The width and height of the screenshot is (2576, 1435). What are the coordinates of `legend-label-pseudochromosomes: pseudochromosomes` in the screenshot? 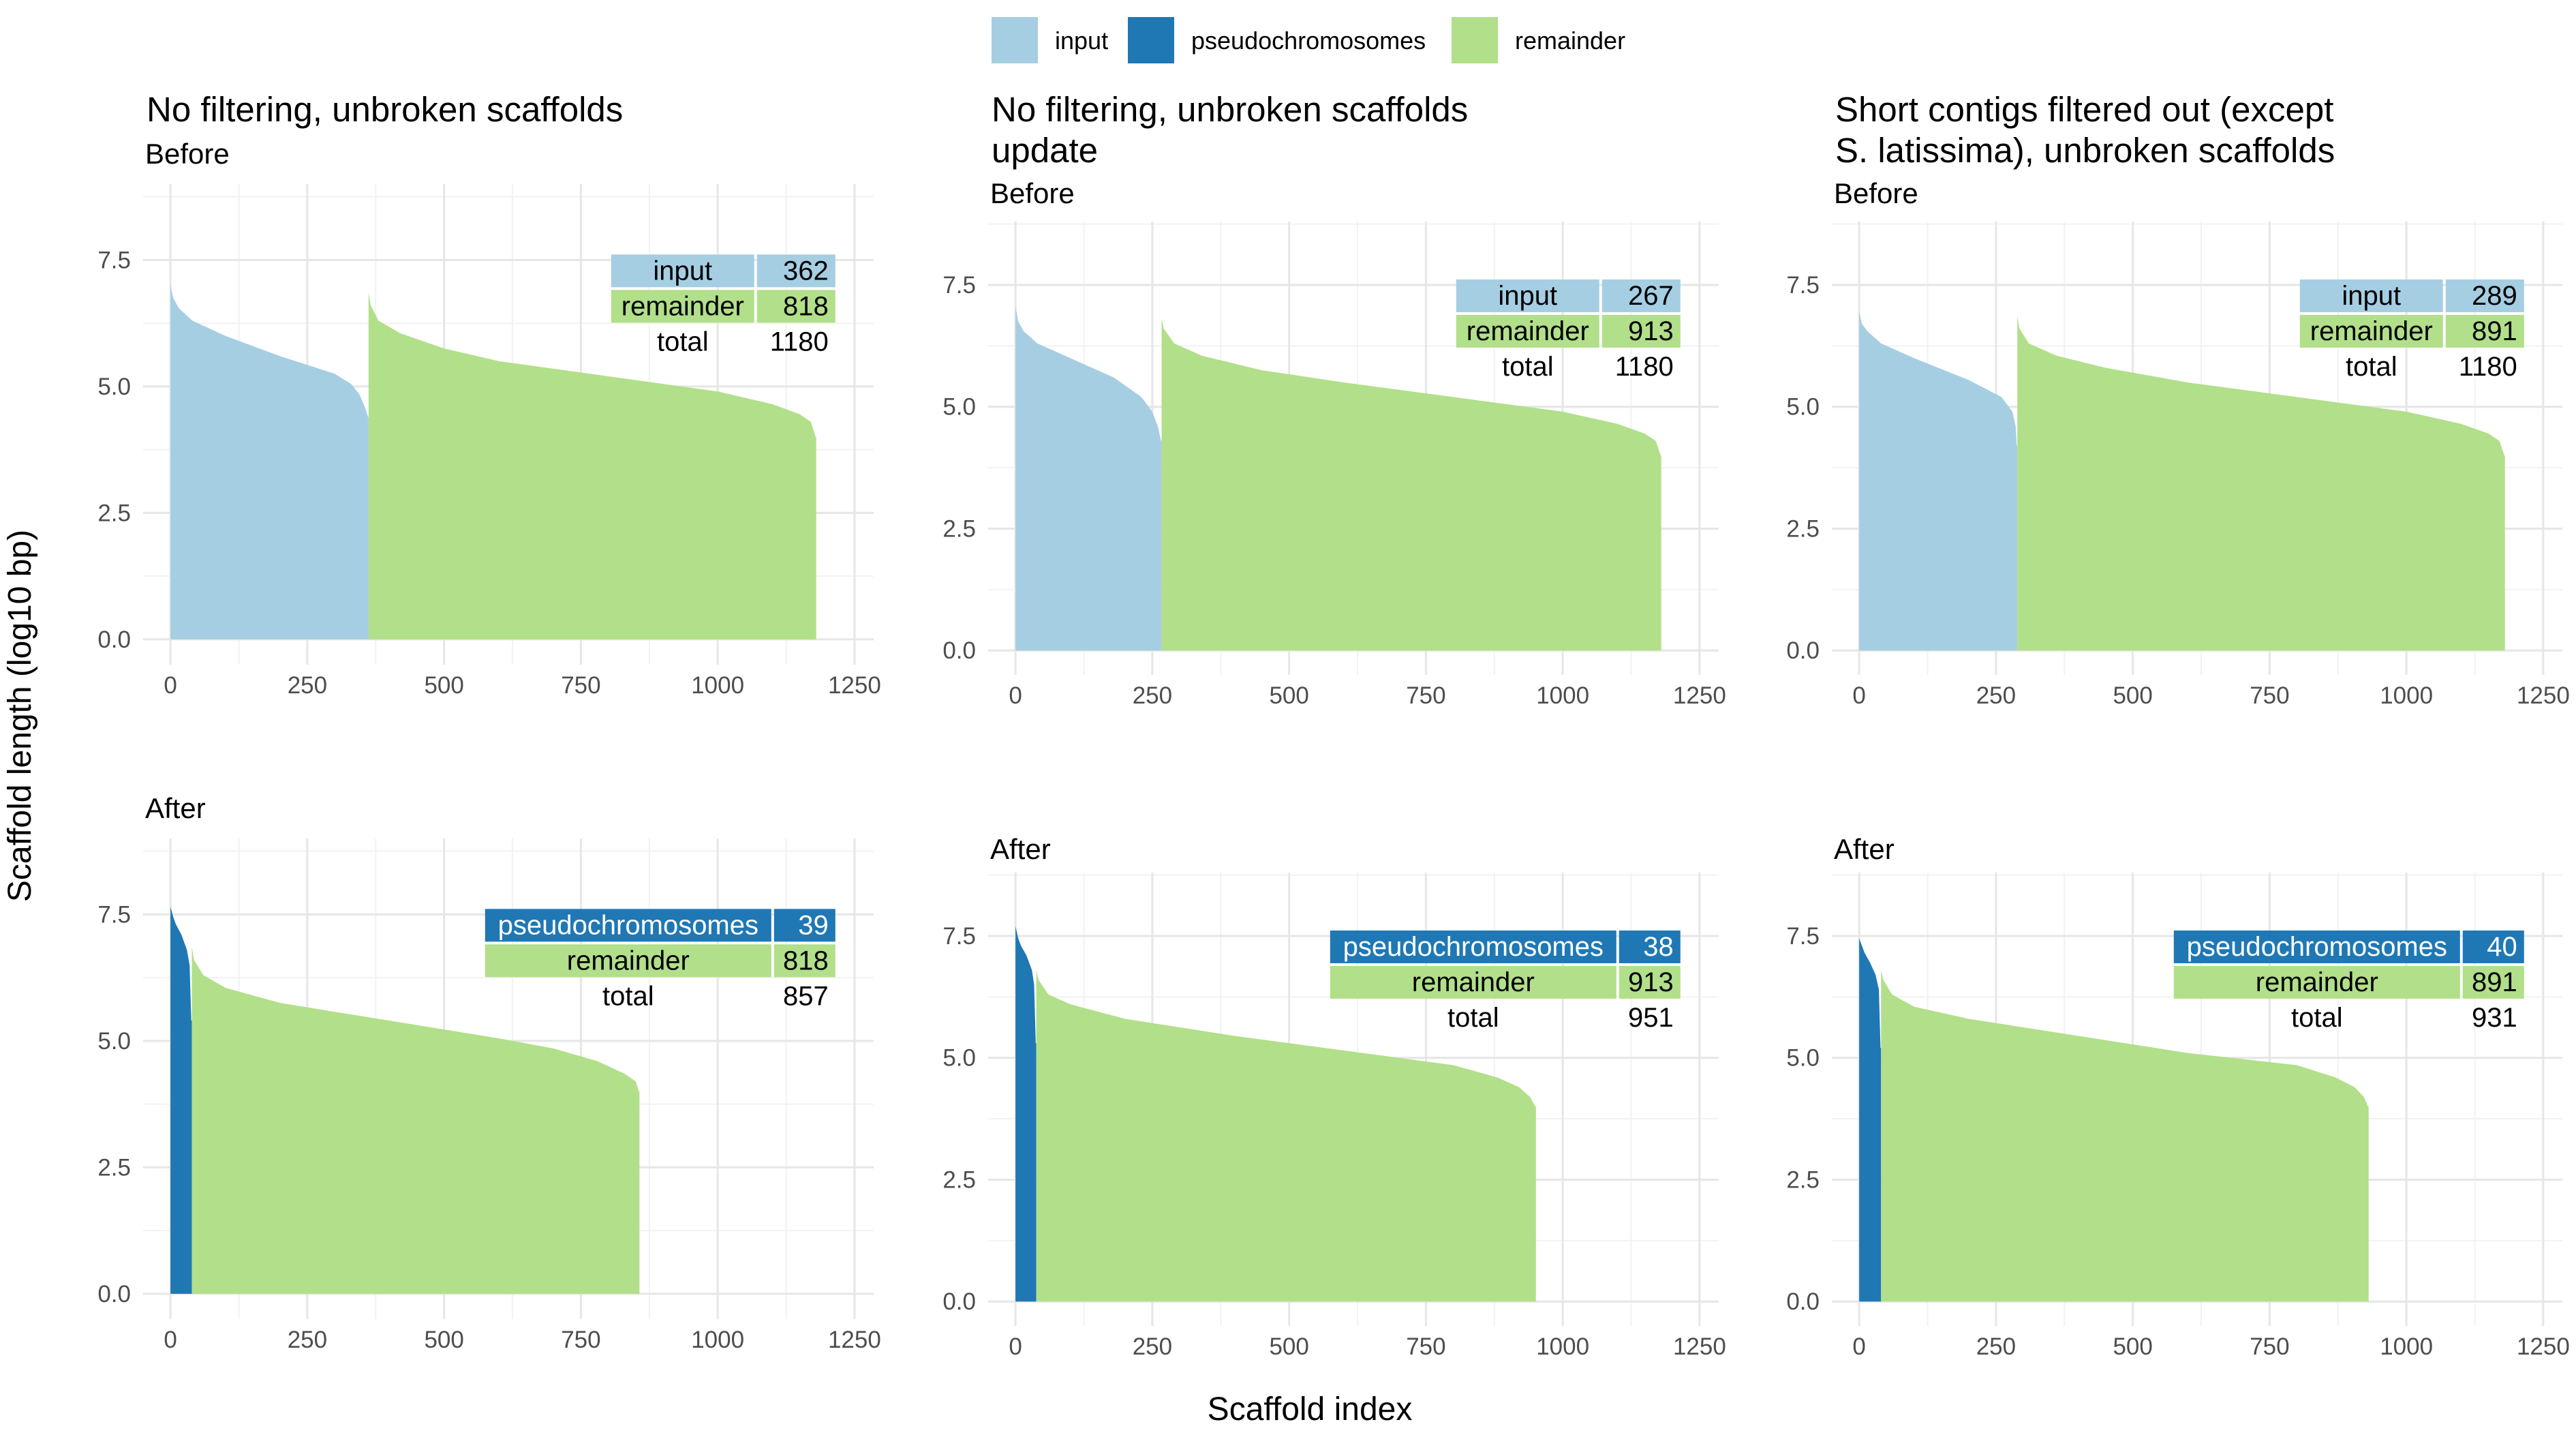 It's located at (1308, 41).